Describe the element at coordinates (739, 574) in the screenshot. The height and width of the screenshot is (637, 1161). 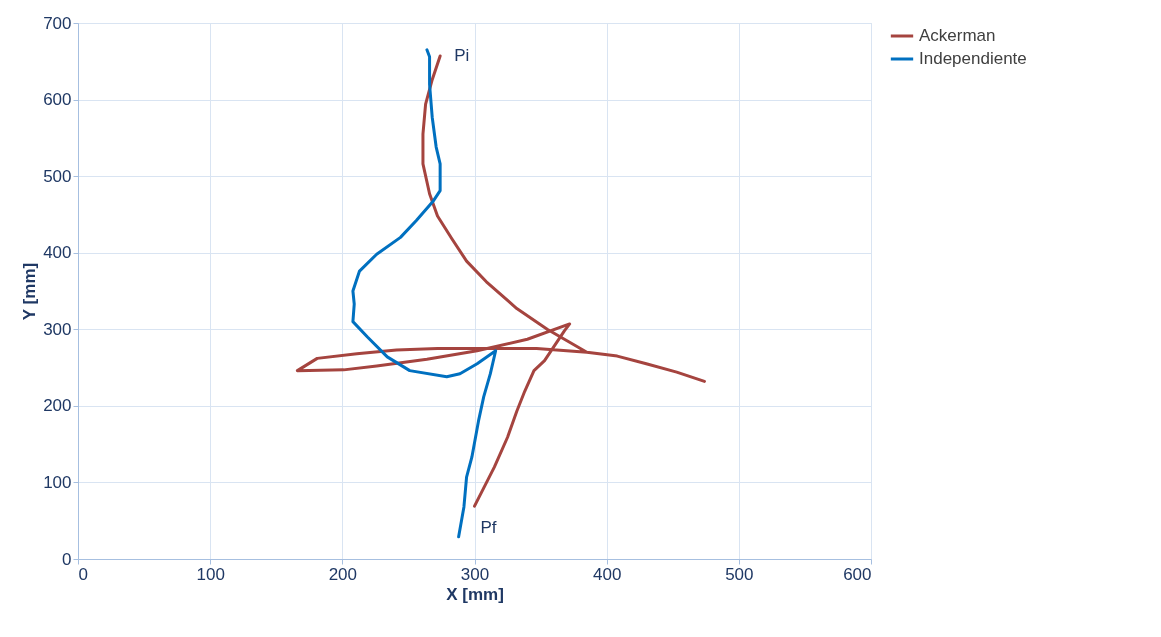
I see `x-tick-label: 500` at that location.